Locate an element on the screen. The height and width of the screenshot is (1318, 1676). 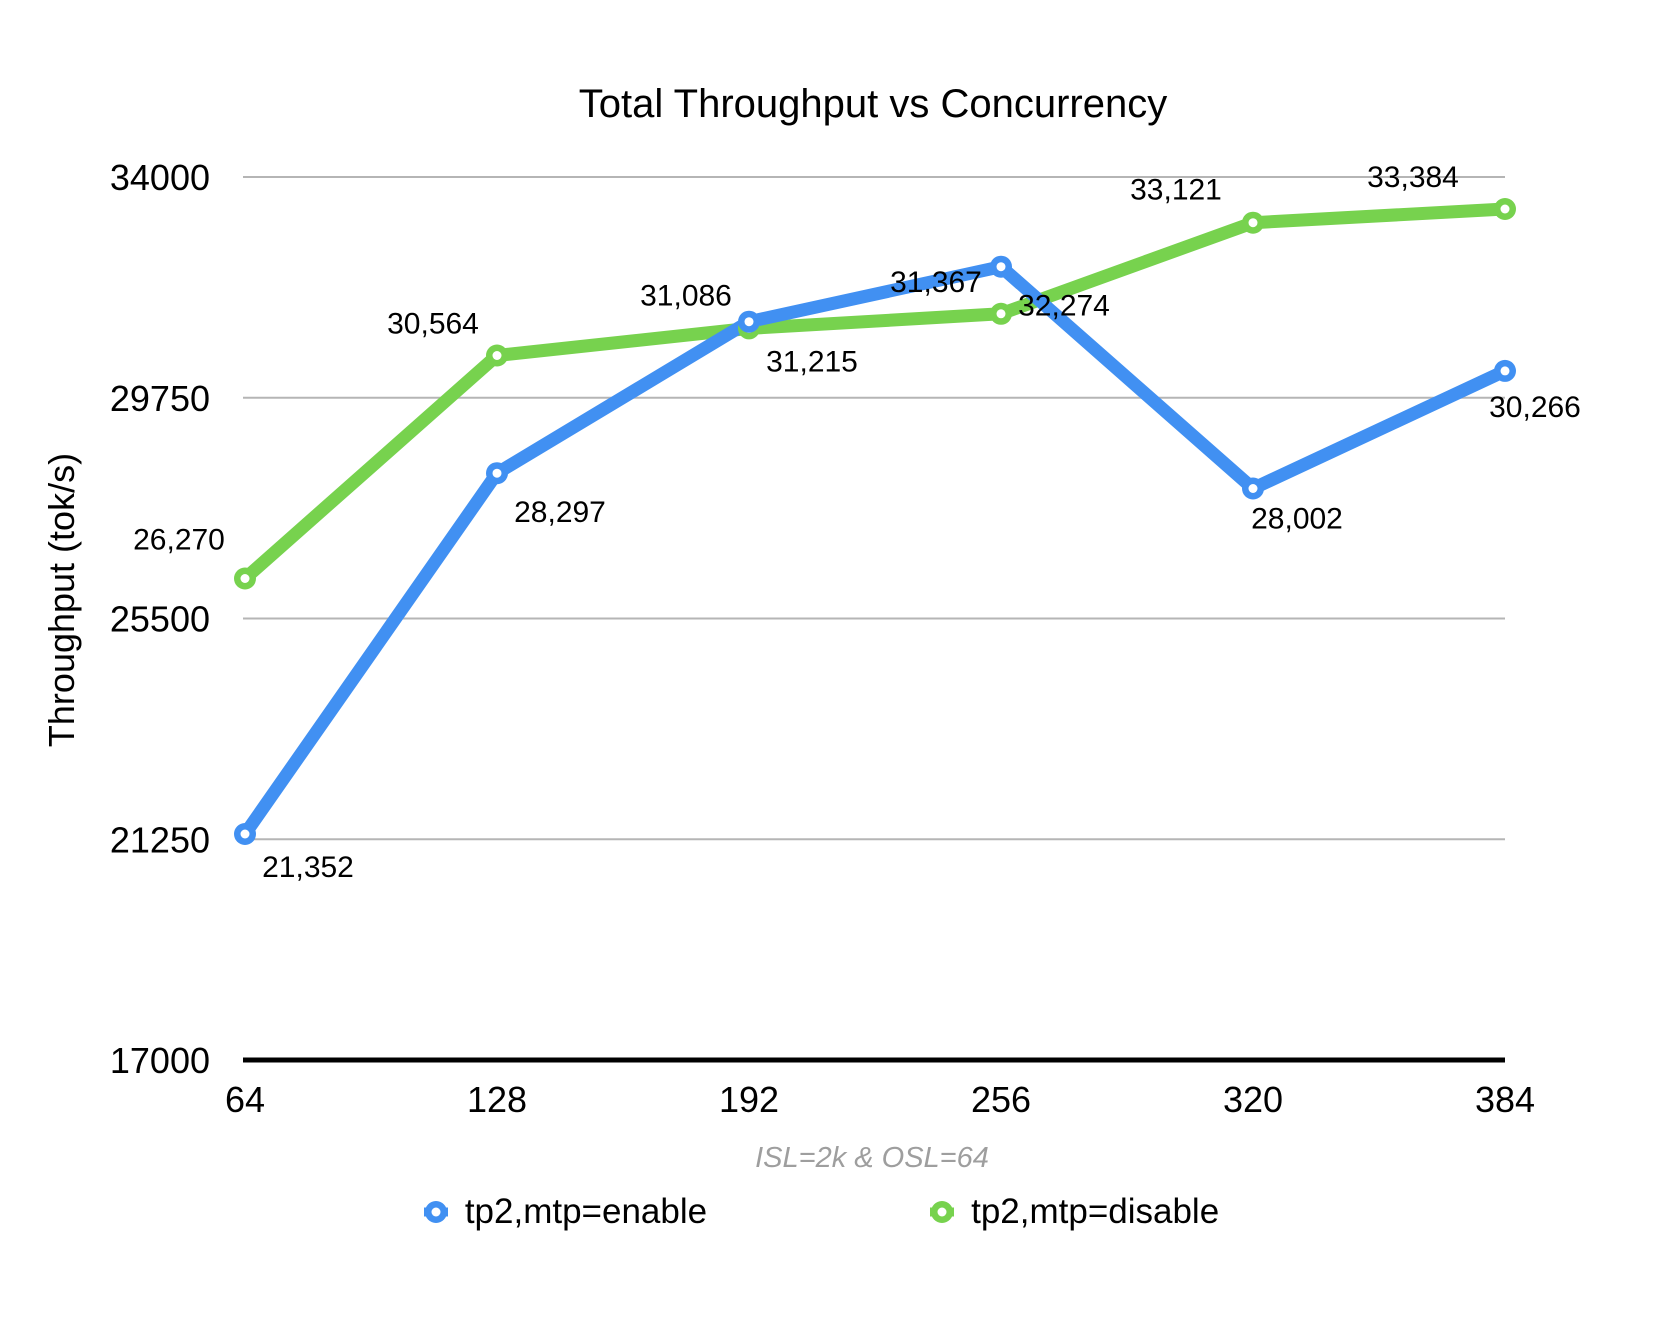
x-tick-label: 128 is located at coordinates (497, 1099).